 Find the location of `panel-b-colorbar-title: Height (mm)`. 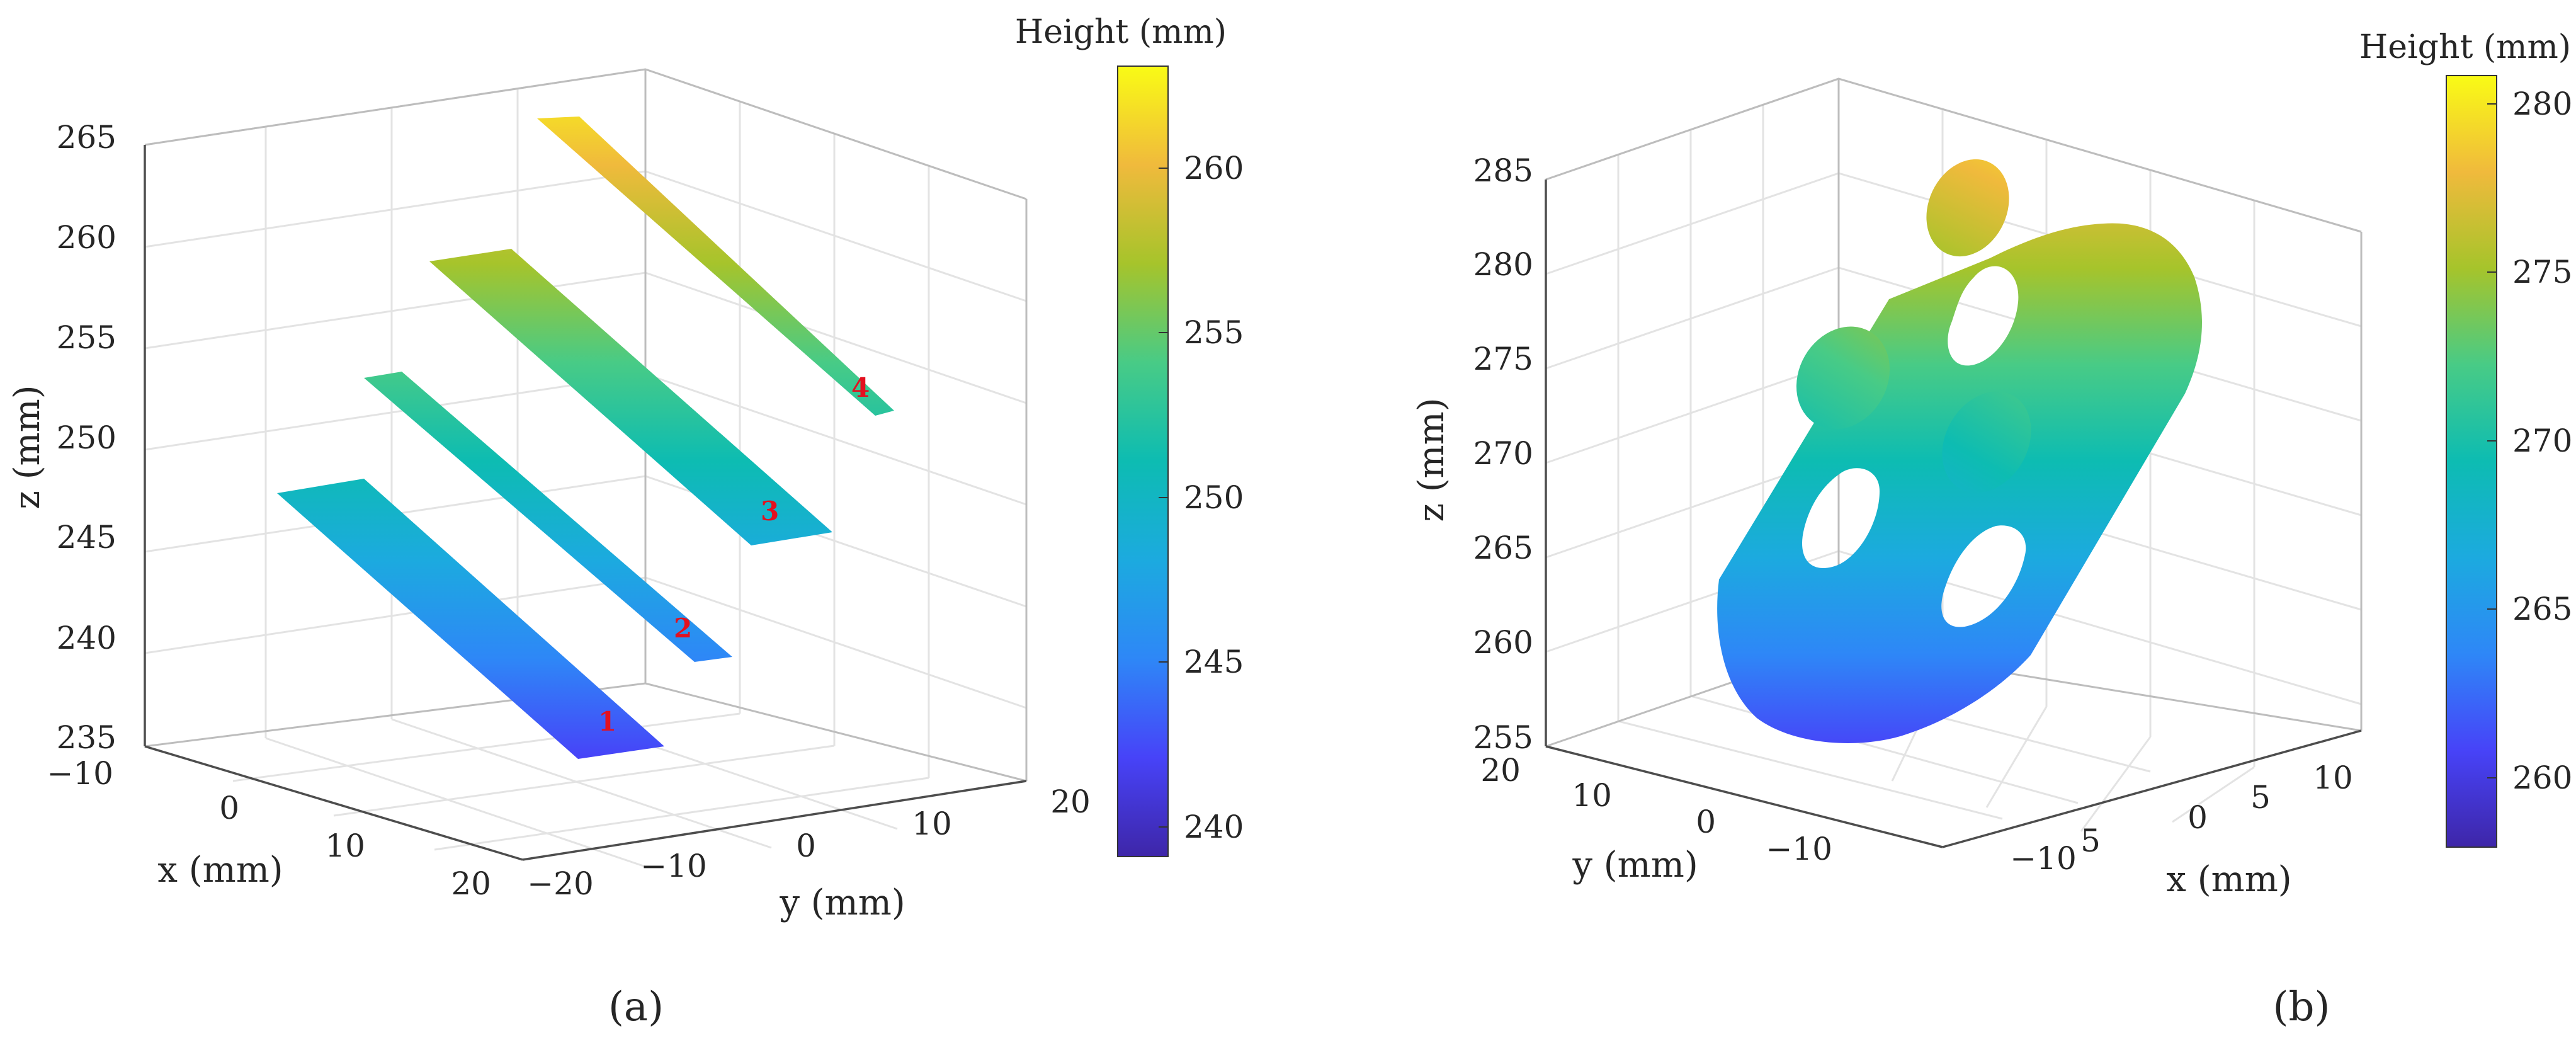

panel-b-colorbar-title: Height (mm) is located at coordinates (2465, 47).